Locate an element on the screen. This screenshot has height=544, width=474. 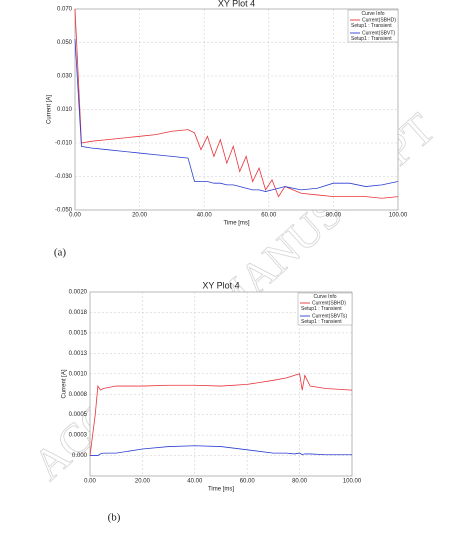
y-tick-label: 0.050 is located at coordinates (65, 43).